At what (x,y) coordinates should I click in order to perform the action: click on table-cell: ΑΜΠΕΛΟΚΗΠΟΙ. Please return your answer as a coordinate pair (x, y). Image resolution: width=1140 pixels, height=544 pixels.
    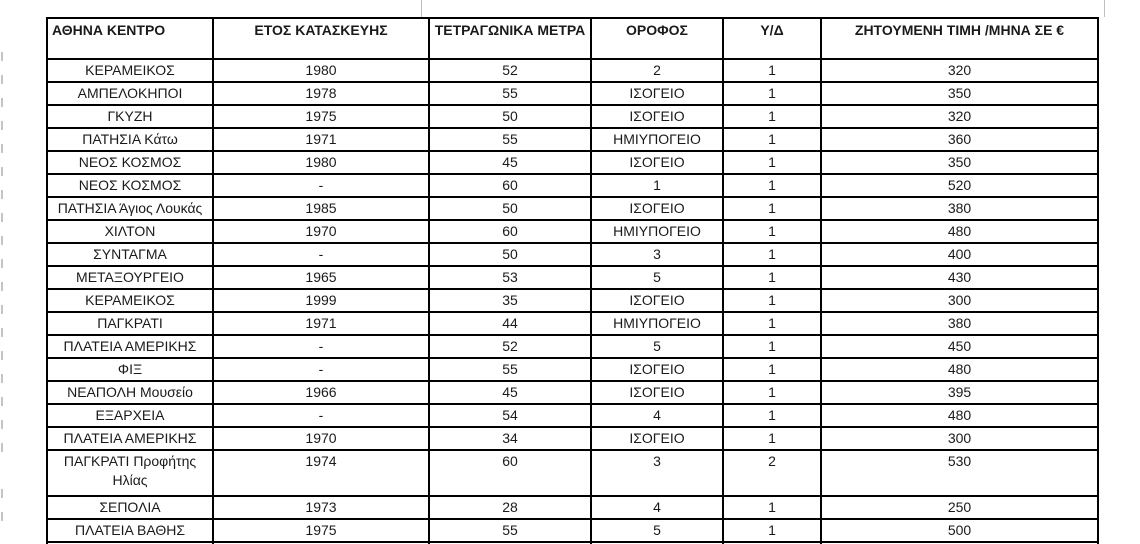
    Looking at the image, I should click on (130, 93).